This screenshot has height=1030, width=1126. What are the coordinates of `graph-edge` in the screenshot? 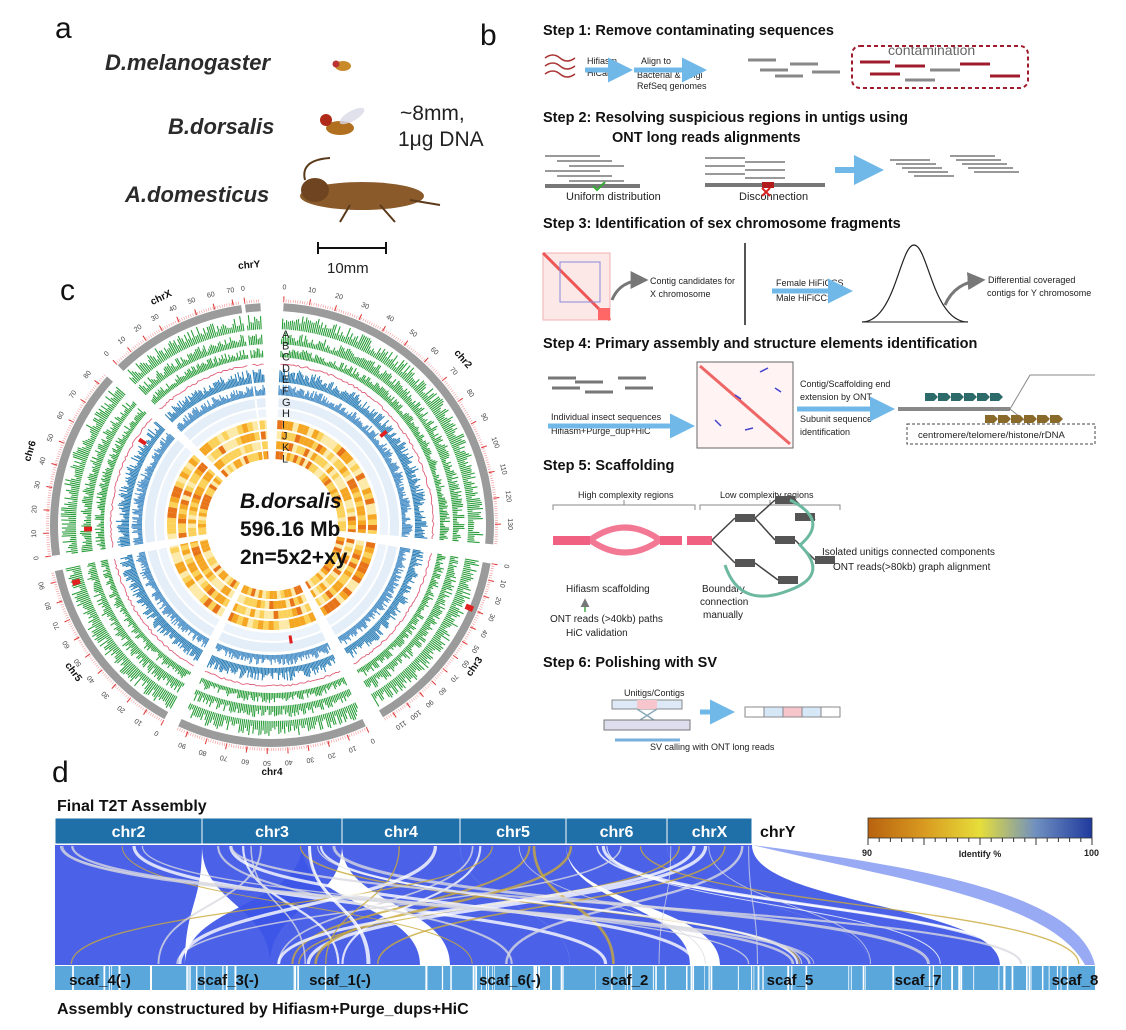 It's located at (625, 540).